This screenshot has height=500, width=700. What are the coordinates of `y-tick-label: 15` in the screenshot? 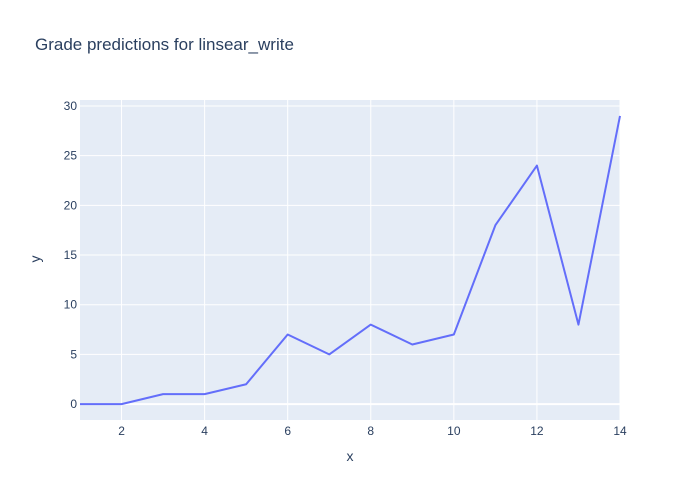 It's located at (71, 255).